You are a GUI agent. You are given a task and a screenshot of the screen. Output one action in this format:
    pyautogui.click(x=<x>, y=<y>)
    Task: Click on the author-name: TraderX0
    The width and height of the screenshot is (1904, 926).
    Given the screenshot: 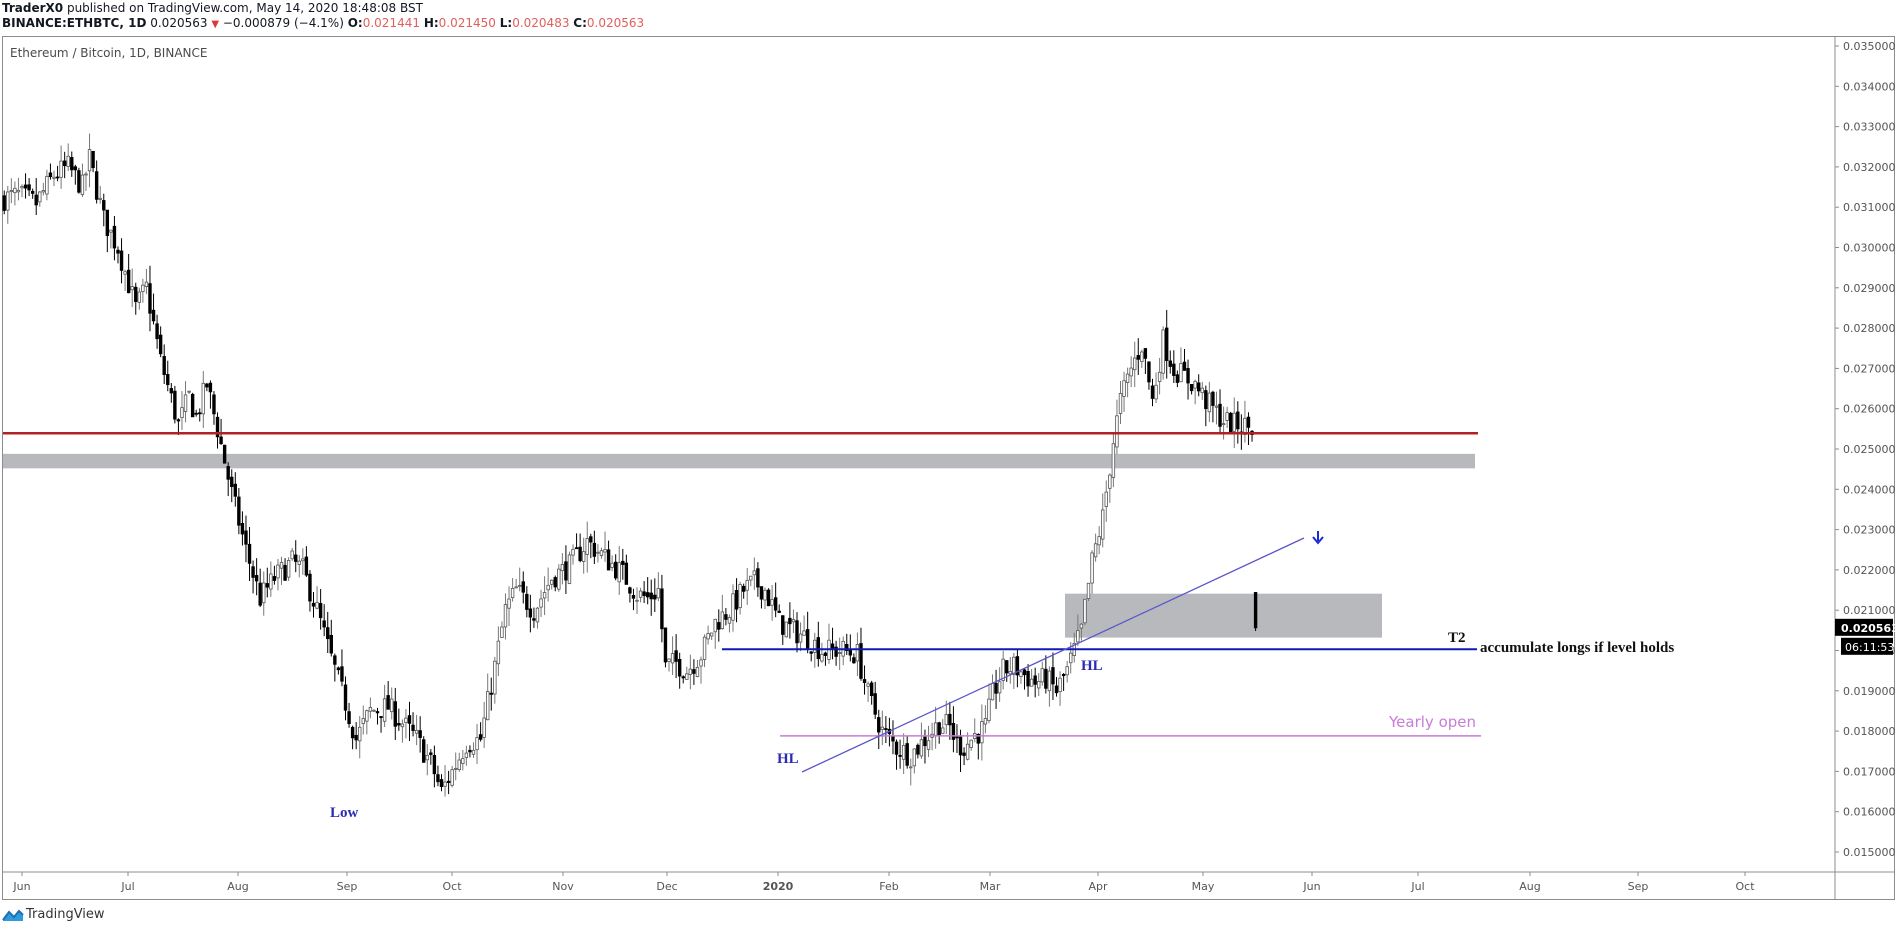 What is the action you would take?
    pyautogui.click(x=33, y=8)
    